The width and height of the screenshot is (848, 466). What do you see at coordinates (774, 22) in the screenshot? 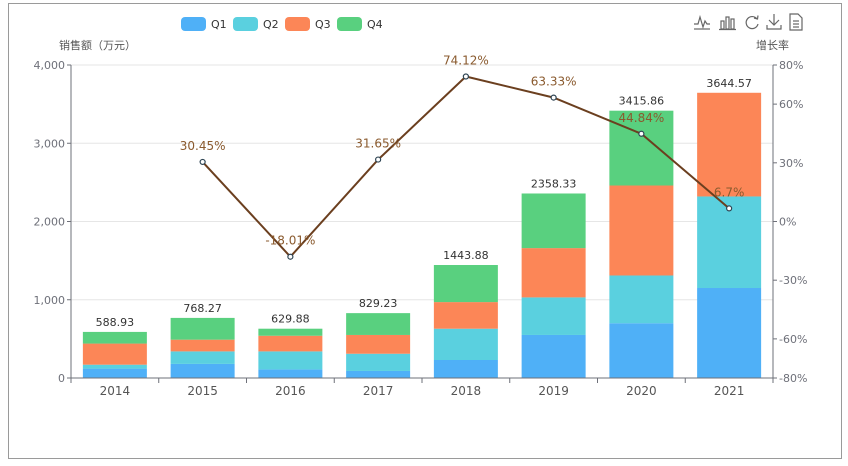
I see `download-icon` at bounding box center [774, 22].